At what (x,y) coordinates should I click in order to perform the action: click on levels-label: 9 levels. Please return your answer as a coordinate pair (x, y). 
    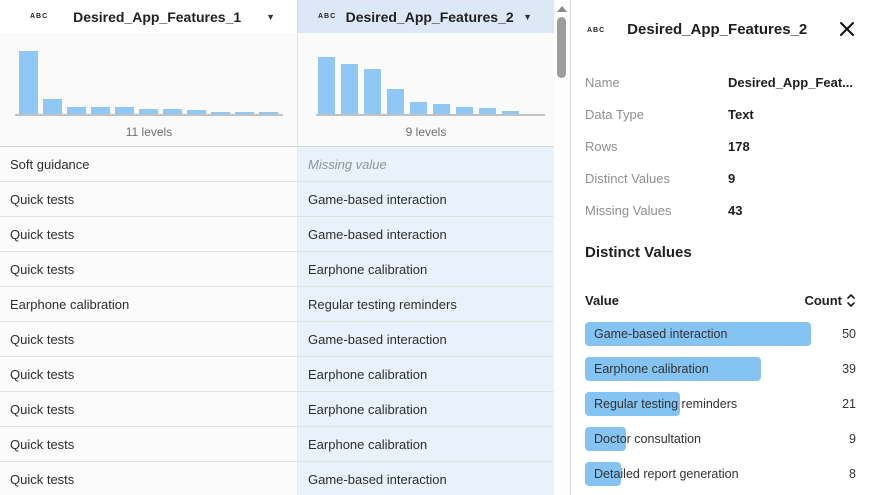
    Looking at the image, I should click on (426, 132).